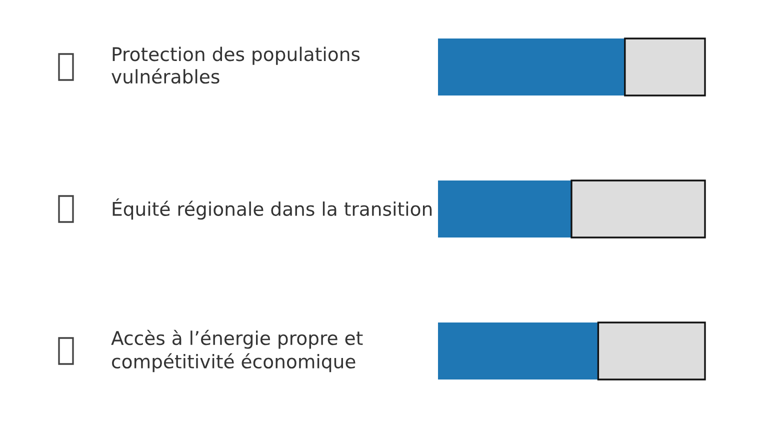  What do you see at coordinates (237, 351) in the screenshot?
I see `y-tick-label: Accès à l’énergie propre et compétitivité économique` at bounding box center [237, 351].